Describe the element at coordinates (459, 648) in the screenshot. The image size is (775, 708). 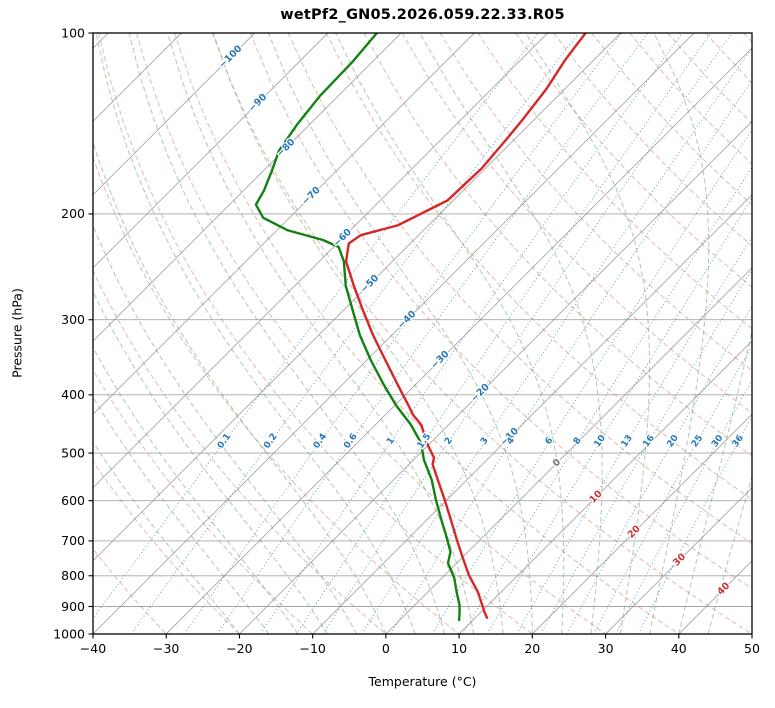
I see `x-tick-label: 10` at that location.